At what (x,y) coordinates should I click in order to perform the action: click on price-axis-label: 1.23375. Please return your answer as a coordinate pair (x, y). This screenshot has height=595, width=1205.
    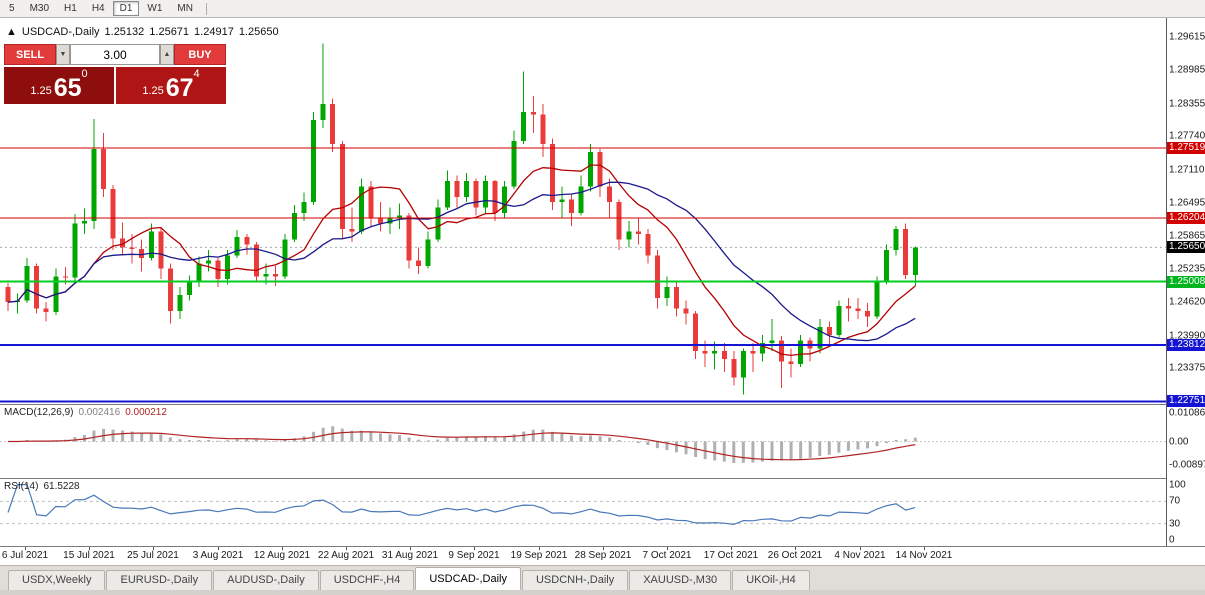
    Looking at the image, I should click on (1187, 368).